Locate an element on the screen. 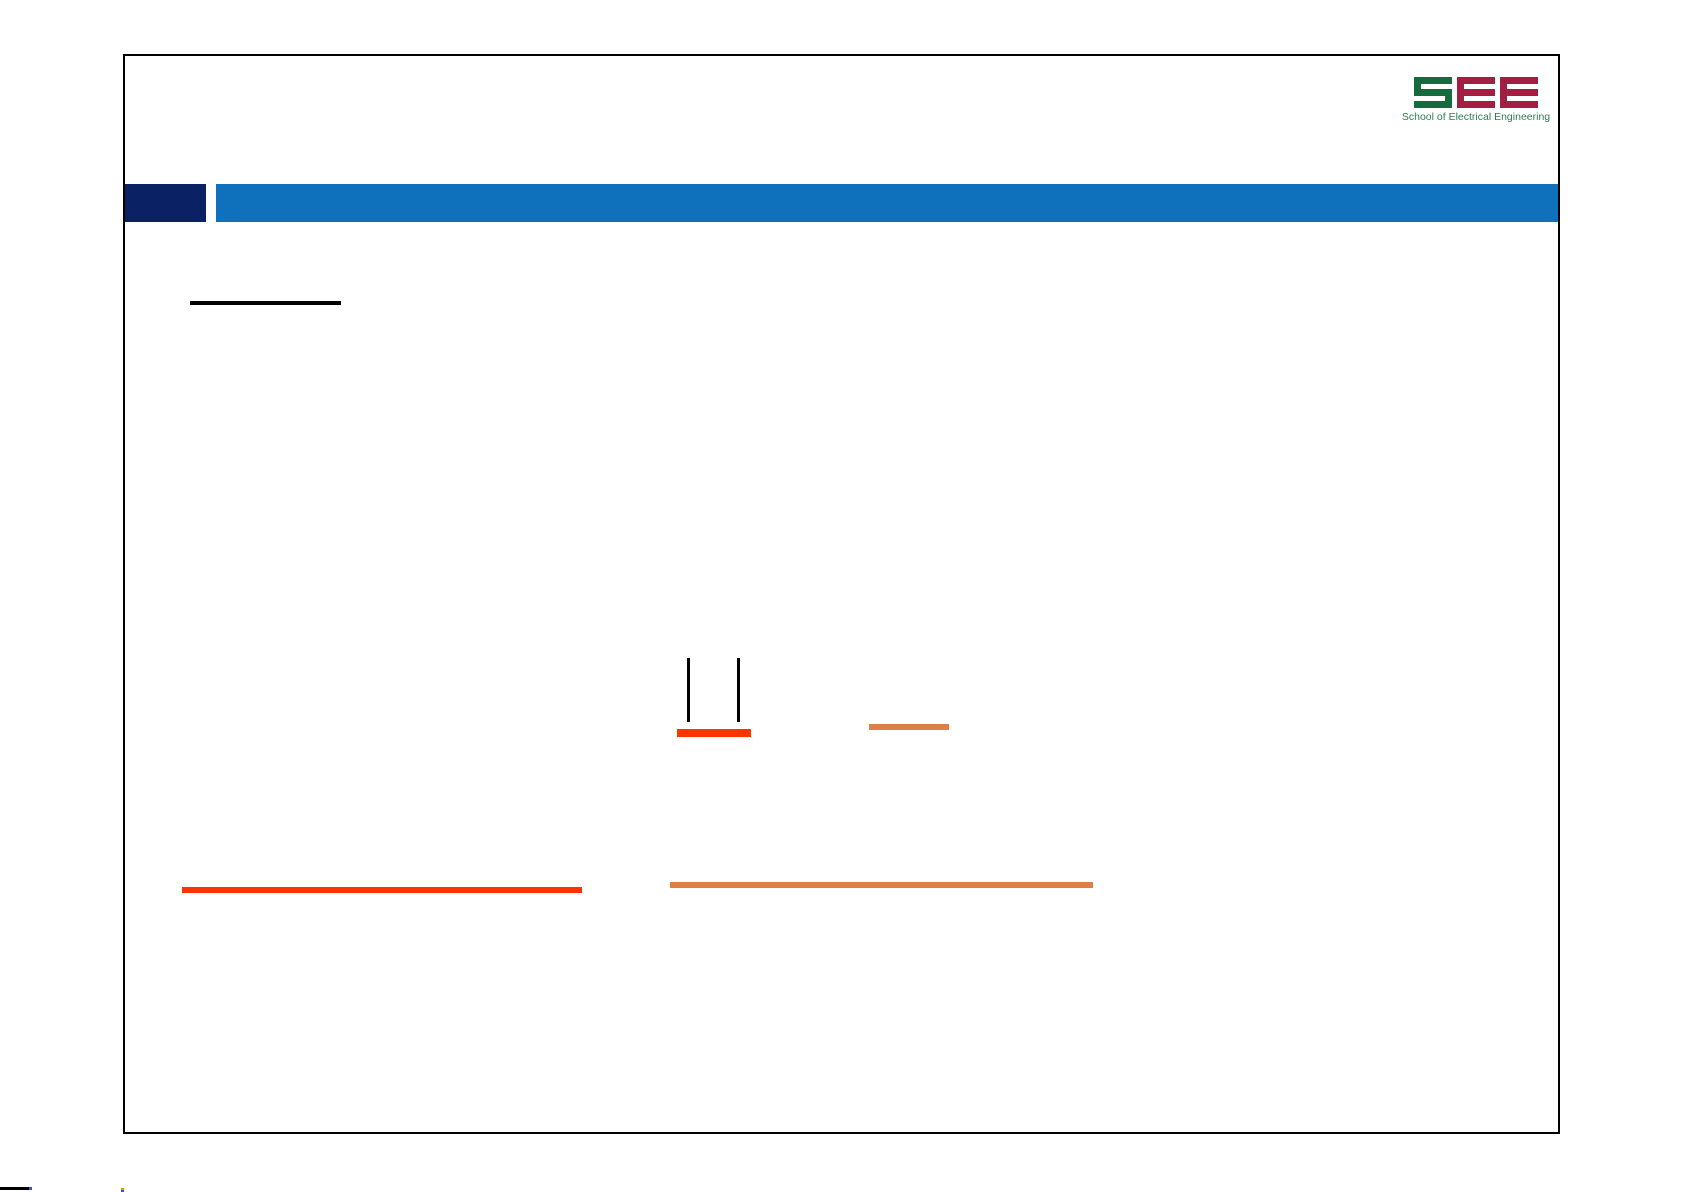 This screenshot has height=1192, width=1685. screen-edge-line-fragment is located at coordinates (14, 1188).